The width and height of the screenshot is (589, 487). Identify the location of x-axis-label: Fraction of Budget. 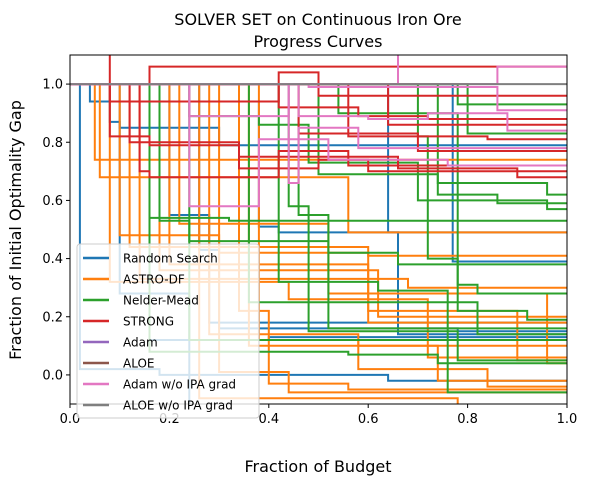
(317, 466).